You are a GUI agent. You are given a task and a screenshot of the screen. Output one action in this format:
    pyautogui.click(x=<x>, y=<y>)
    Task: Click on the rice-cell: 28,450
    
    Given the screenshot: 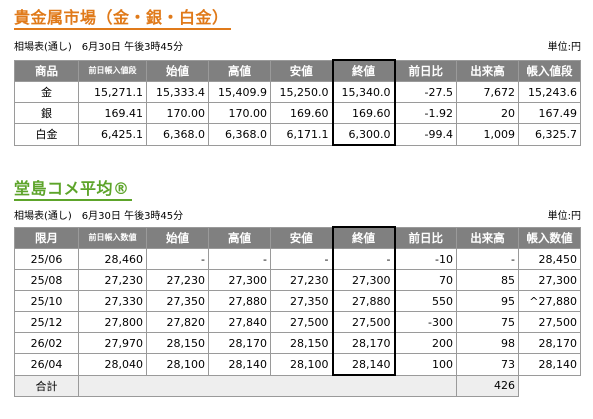 What is the action you would take?
    pyautogui.click(x=549, y=259)
    